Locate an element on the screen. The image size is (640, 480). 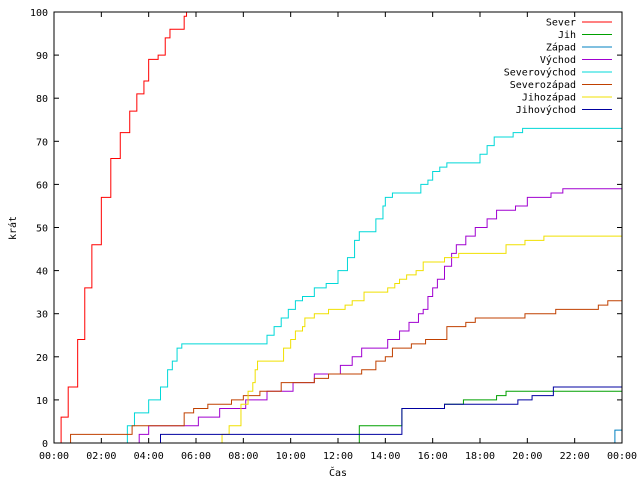
legend-label: Sever is located at coordinates (561, 23).